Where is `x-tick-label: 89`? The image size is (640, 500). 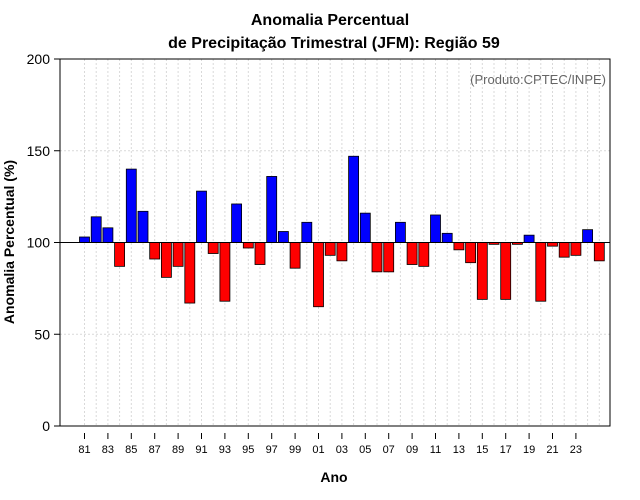
x-tick-label: 89 is located at coordinates (178, 450).